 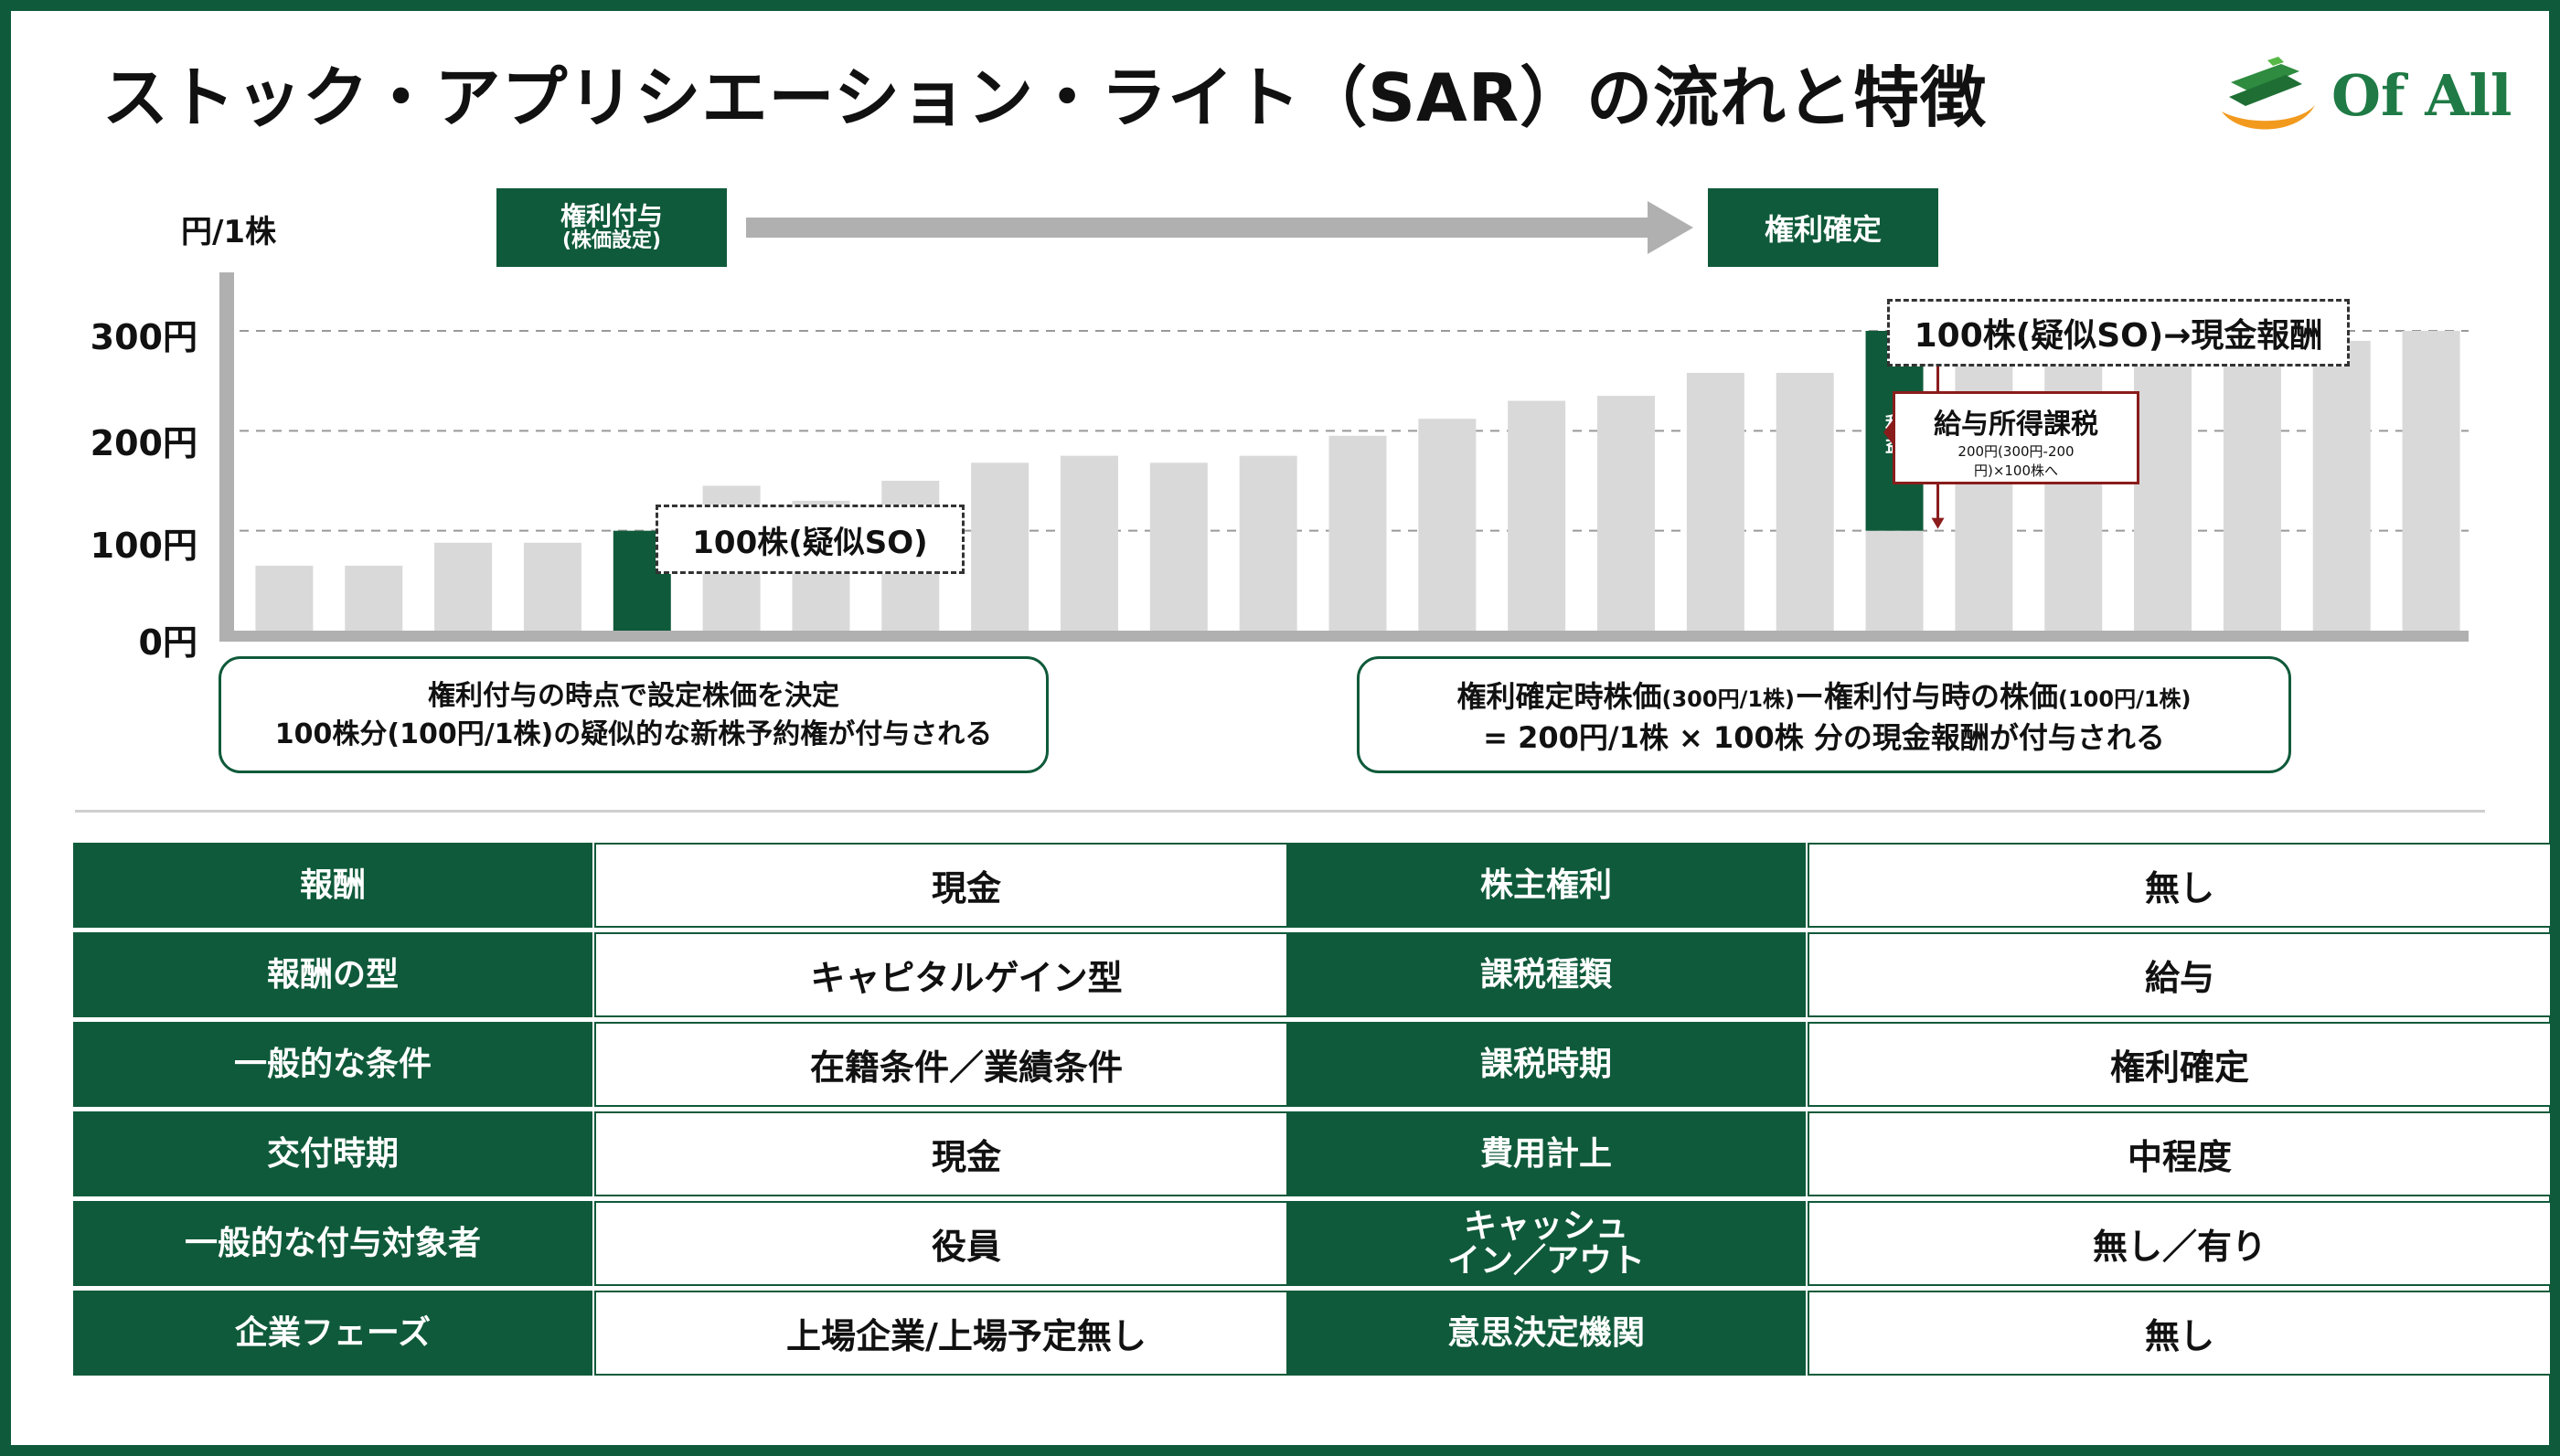 I want to click on row-label: キャッシュ イン／アウト, so click(x=1546, y=1244).